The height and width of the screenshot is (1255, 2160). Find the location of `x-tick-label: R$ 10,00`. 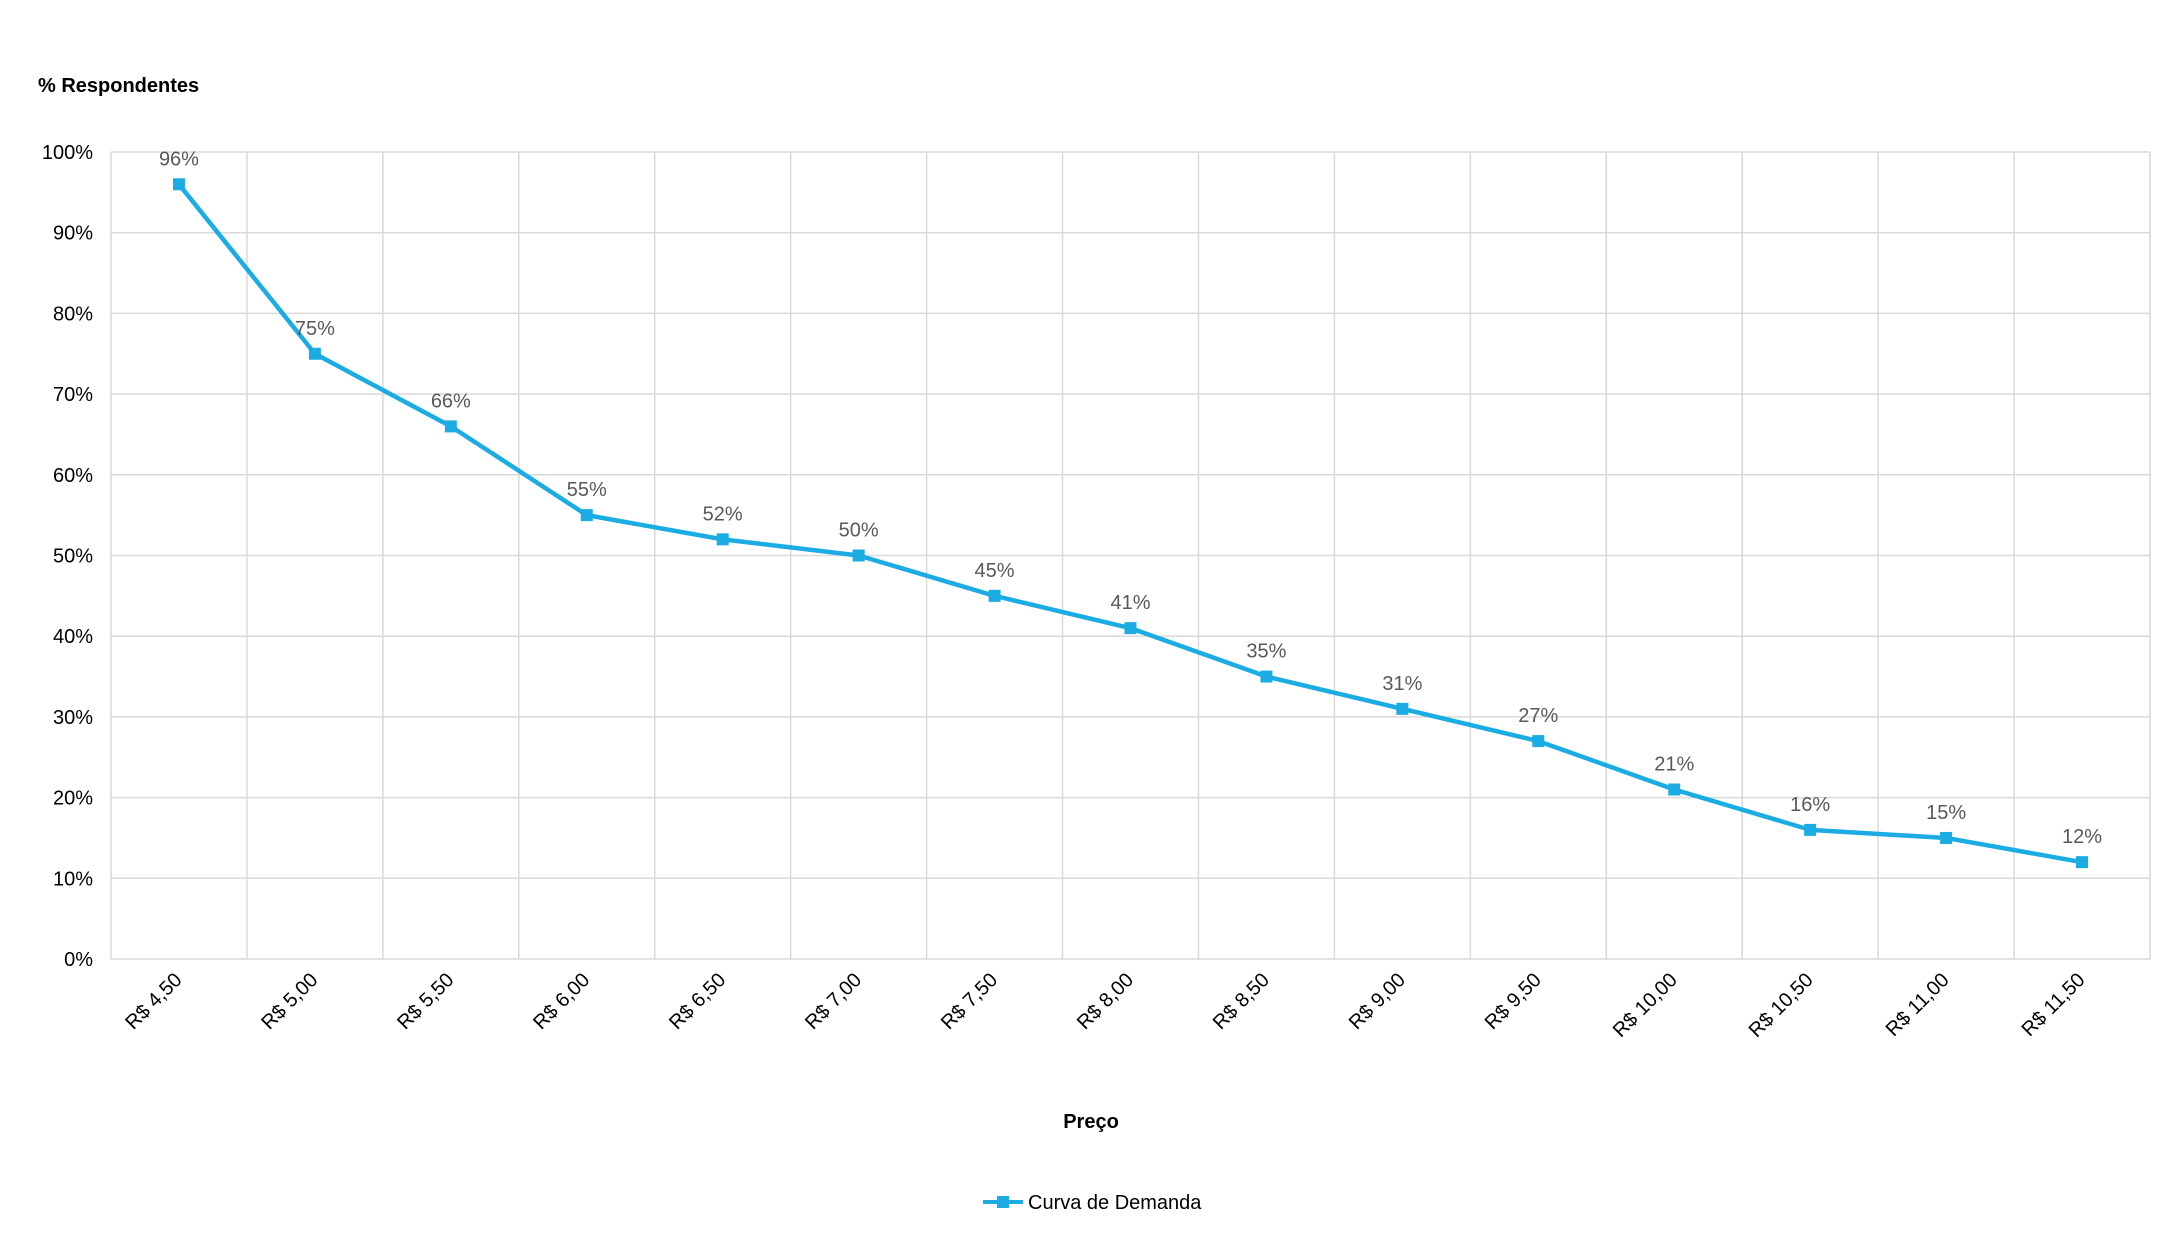

x-tick-label: R$ 10,00 is located at coordinates (1645, 1005).